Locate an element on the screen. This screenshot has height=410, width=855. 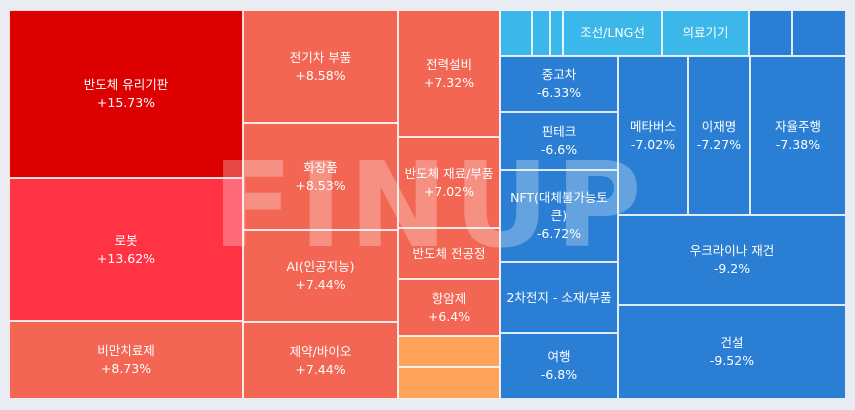
treemap-tile: 반도체 재료/부품 +7.02% is located at coordinates (449, 182).